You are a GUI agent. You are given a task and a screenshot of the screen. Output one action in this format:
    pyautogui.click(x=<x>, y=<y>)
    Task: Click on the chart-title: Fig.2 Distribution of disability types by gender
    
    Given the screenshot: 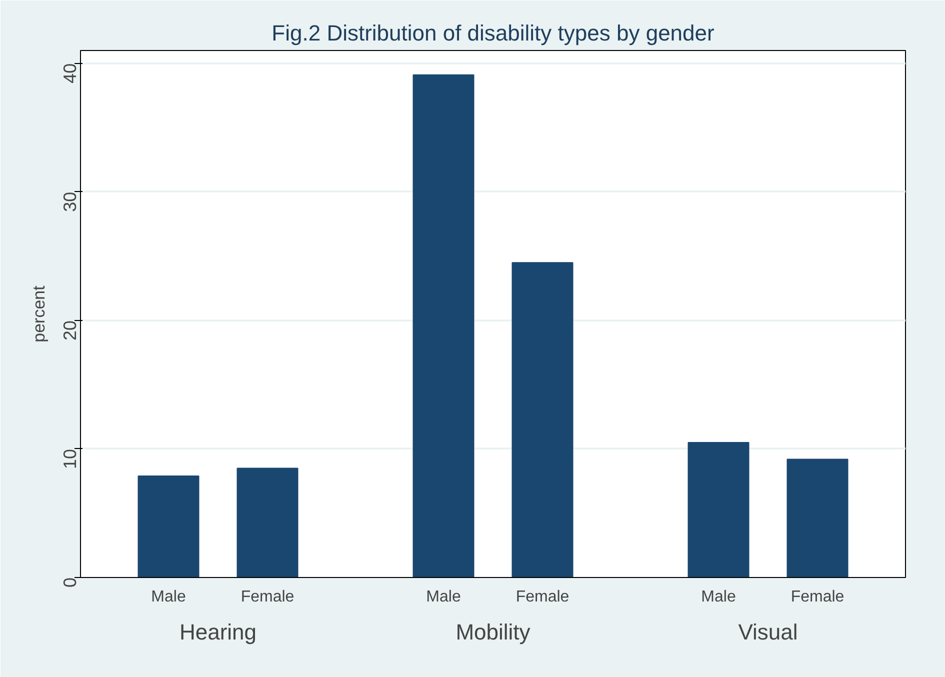 What is the action you would take?
    pyautogui.click(x=493, y=33)
    